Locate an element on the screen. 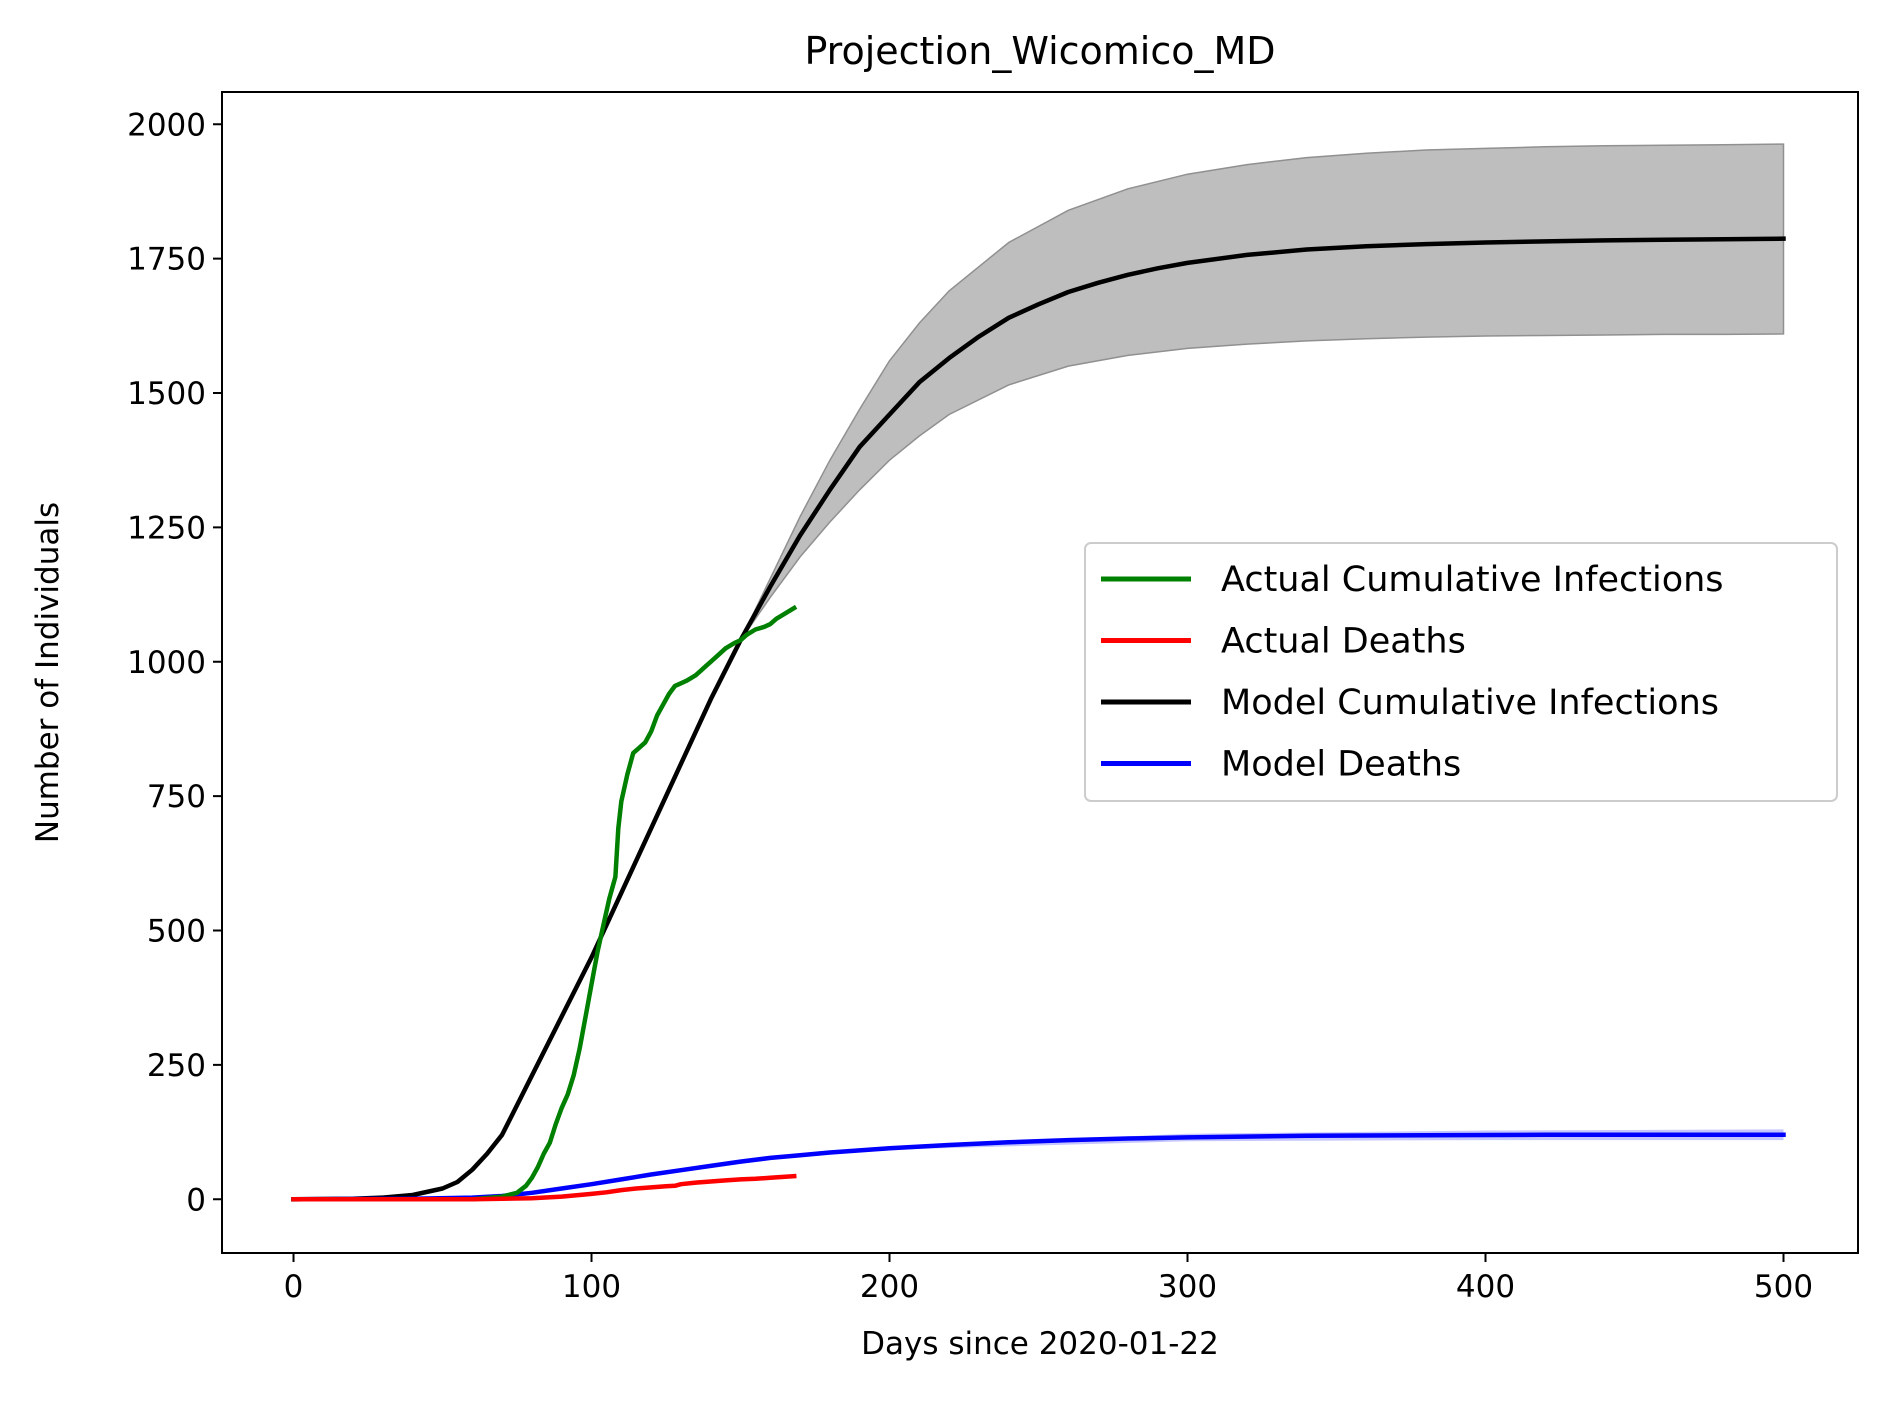 The width and height of the screenshot is (1885, 1405). legend-label: Model Deaths is located at coordinates (1341, 765).